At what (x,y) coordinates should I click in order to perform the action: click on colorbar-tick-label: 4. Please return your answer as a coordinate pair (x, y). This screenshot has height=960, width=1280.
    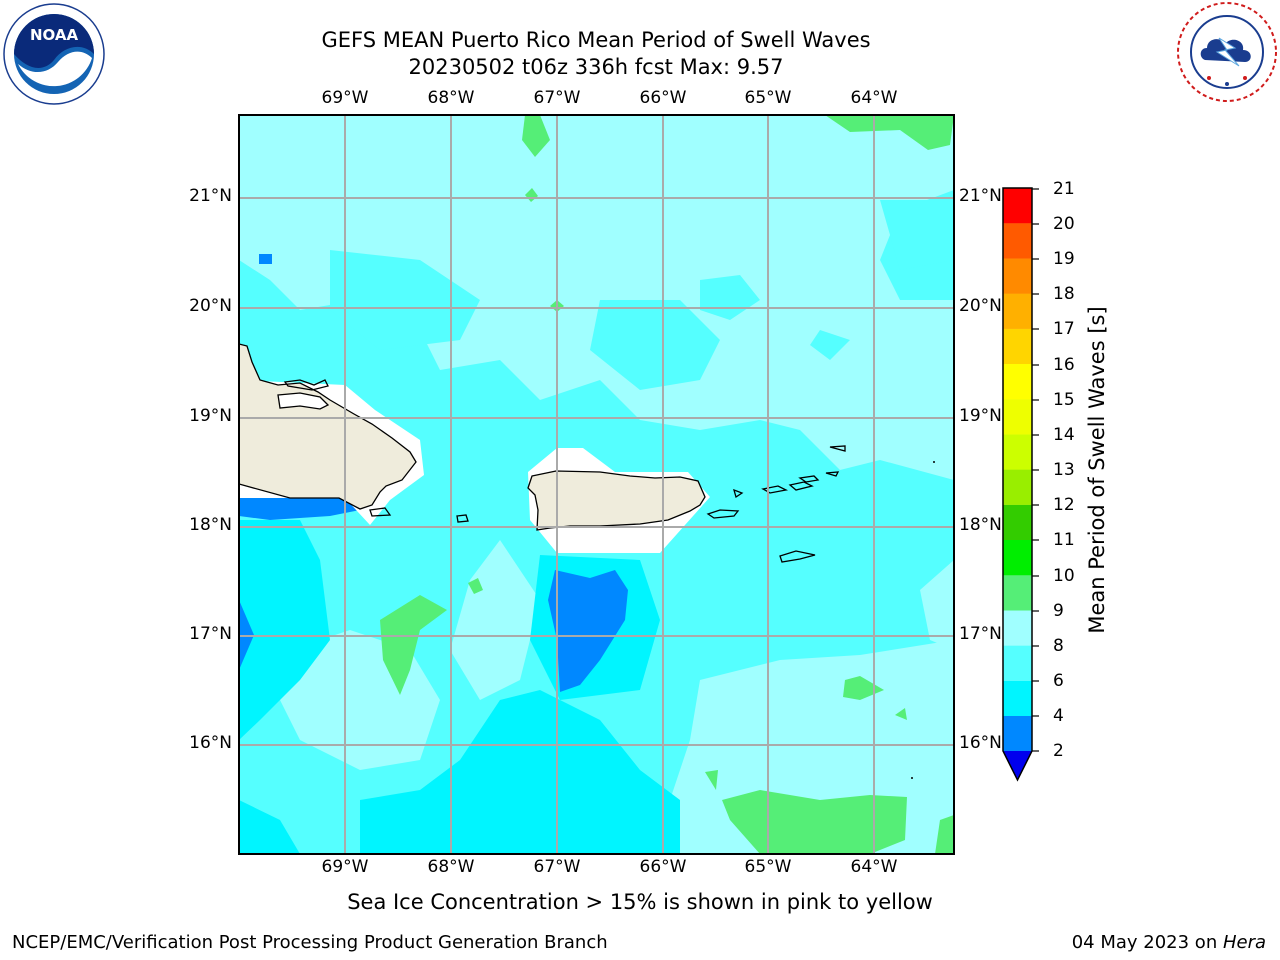
    Looking at the image, I should click on (1058, 716).